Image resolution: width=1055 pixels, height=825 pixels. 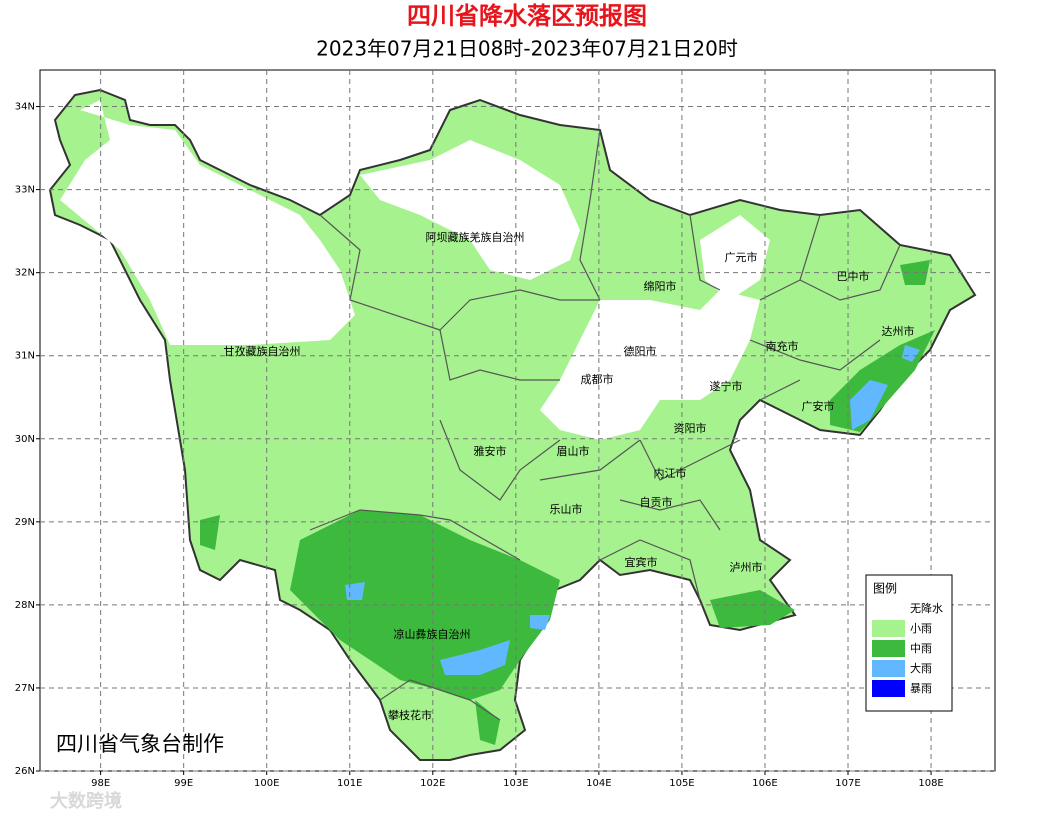 What do you see at coordinates (266, 783) in the screenshot?
I see `x-tick-label: 100E` at bounding box center [266, 783].